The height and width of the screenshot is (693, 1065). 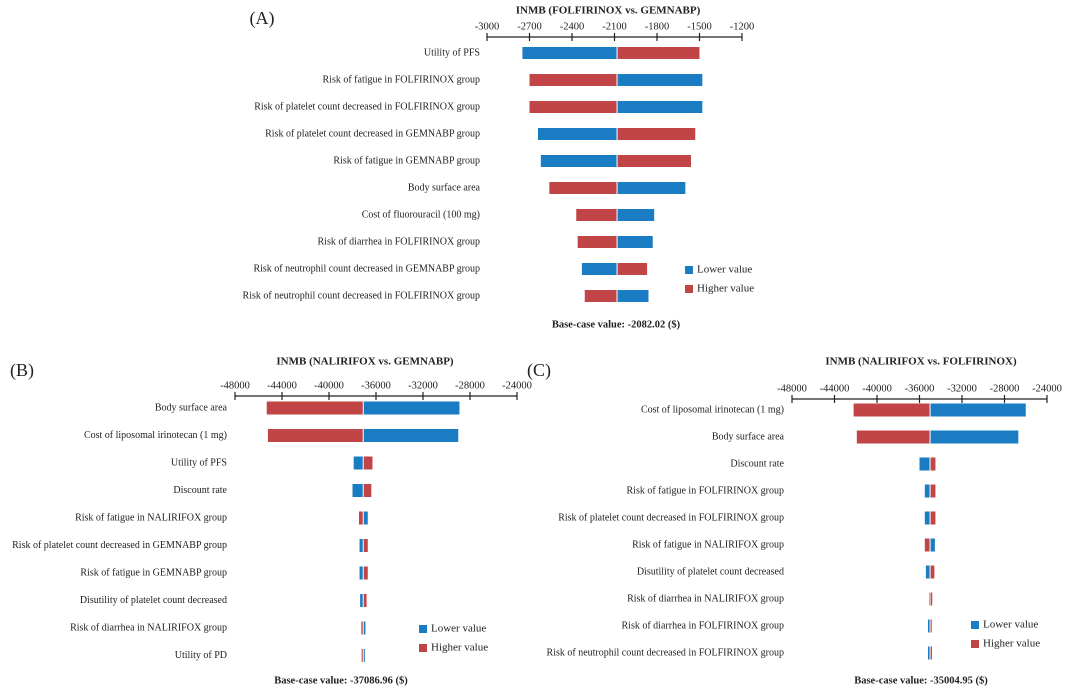 I want to click on panel-label: (A), so click(x=262, y=18).